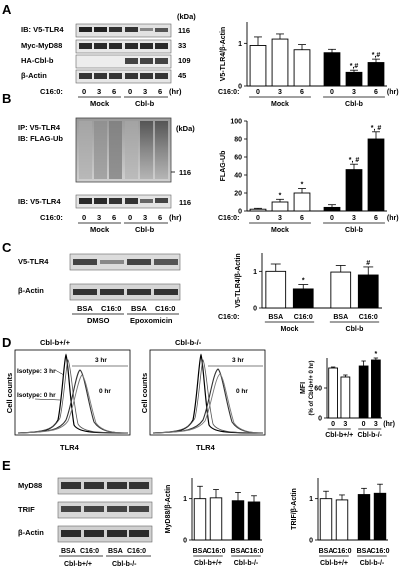 The height and width of the screenshot is (572, 402). I want to click on blot-label: TRIF, so click(26, 509).